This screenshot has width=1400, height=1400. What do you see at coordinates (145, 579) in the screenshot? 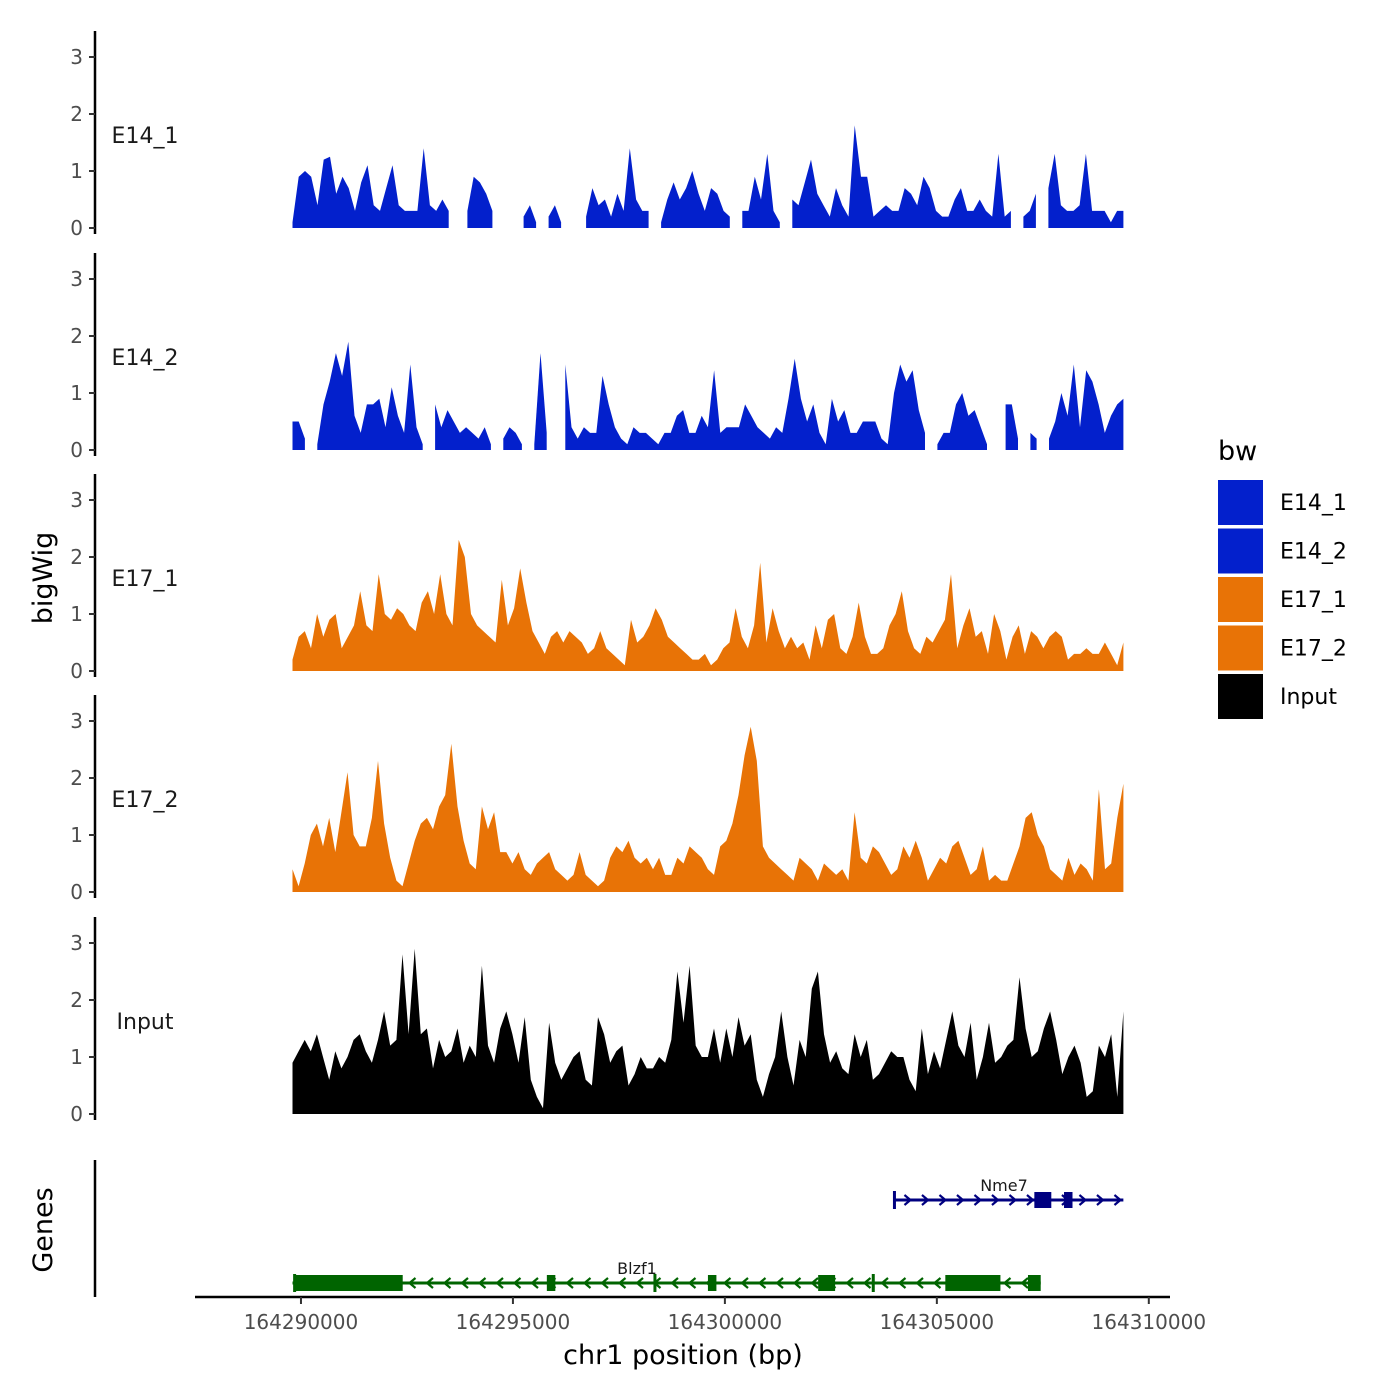
I see `track-label: E17_1` at bounding box center [145, 579].